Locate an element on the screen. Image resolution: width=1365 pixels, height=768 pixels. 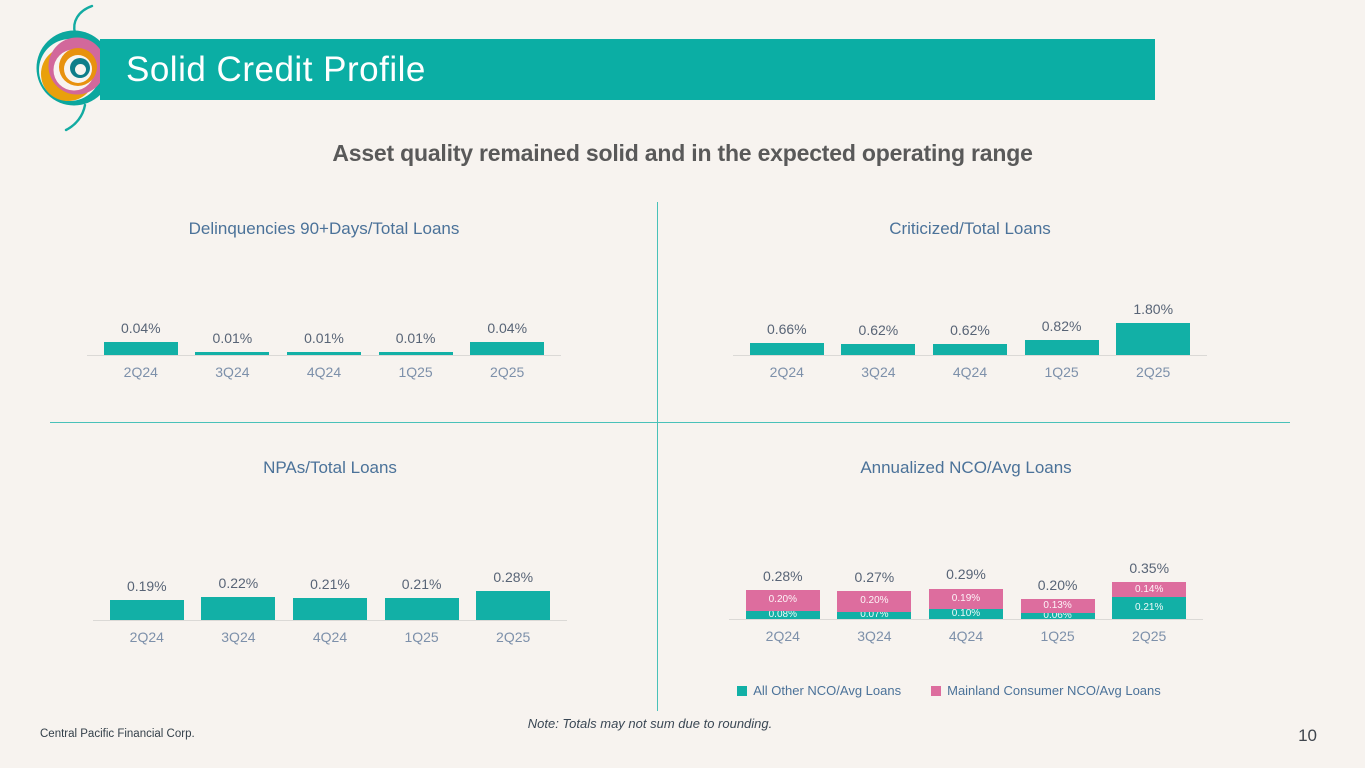
value-label: 0.22% is located at coordinates (238, 583).